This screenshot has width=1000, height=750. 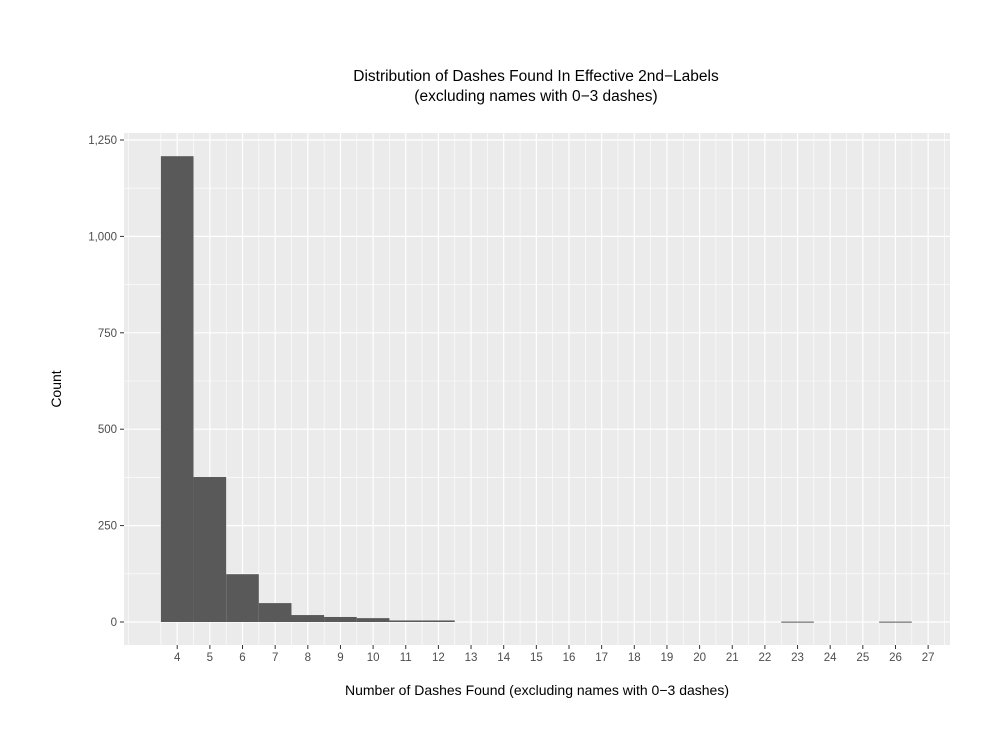 I want to click on x-tick-label: 20, so click(x=699, y=658).